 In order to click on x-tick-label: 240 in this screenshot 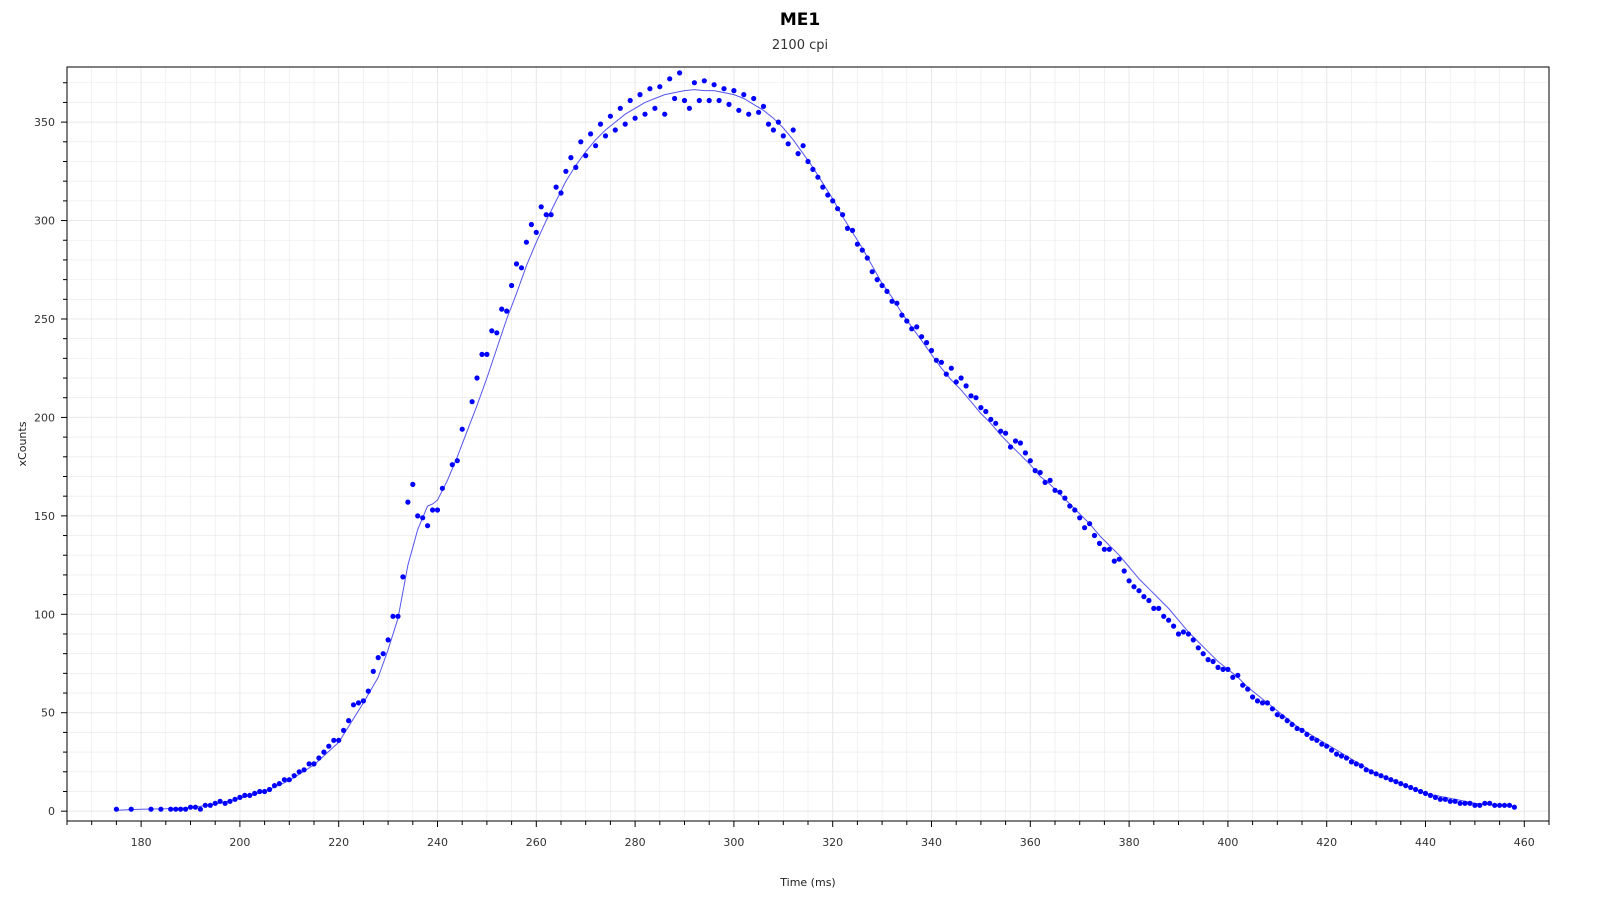, I will do `click(437, 842)`.